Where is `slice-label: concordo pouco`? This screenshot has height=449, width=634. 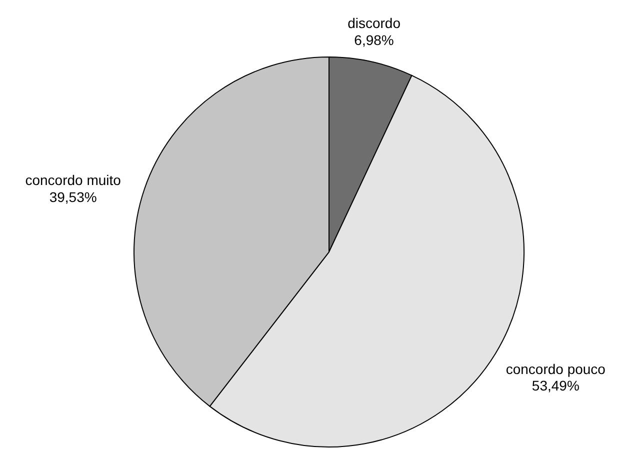
slice-label: concordo pouco is located at coordinates (556, 368).